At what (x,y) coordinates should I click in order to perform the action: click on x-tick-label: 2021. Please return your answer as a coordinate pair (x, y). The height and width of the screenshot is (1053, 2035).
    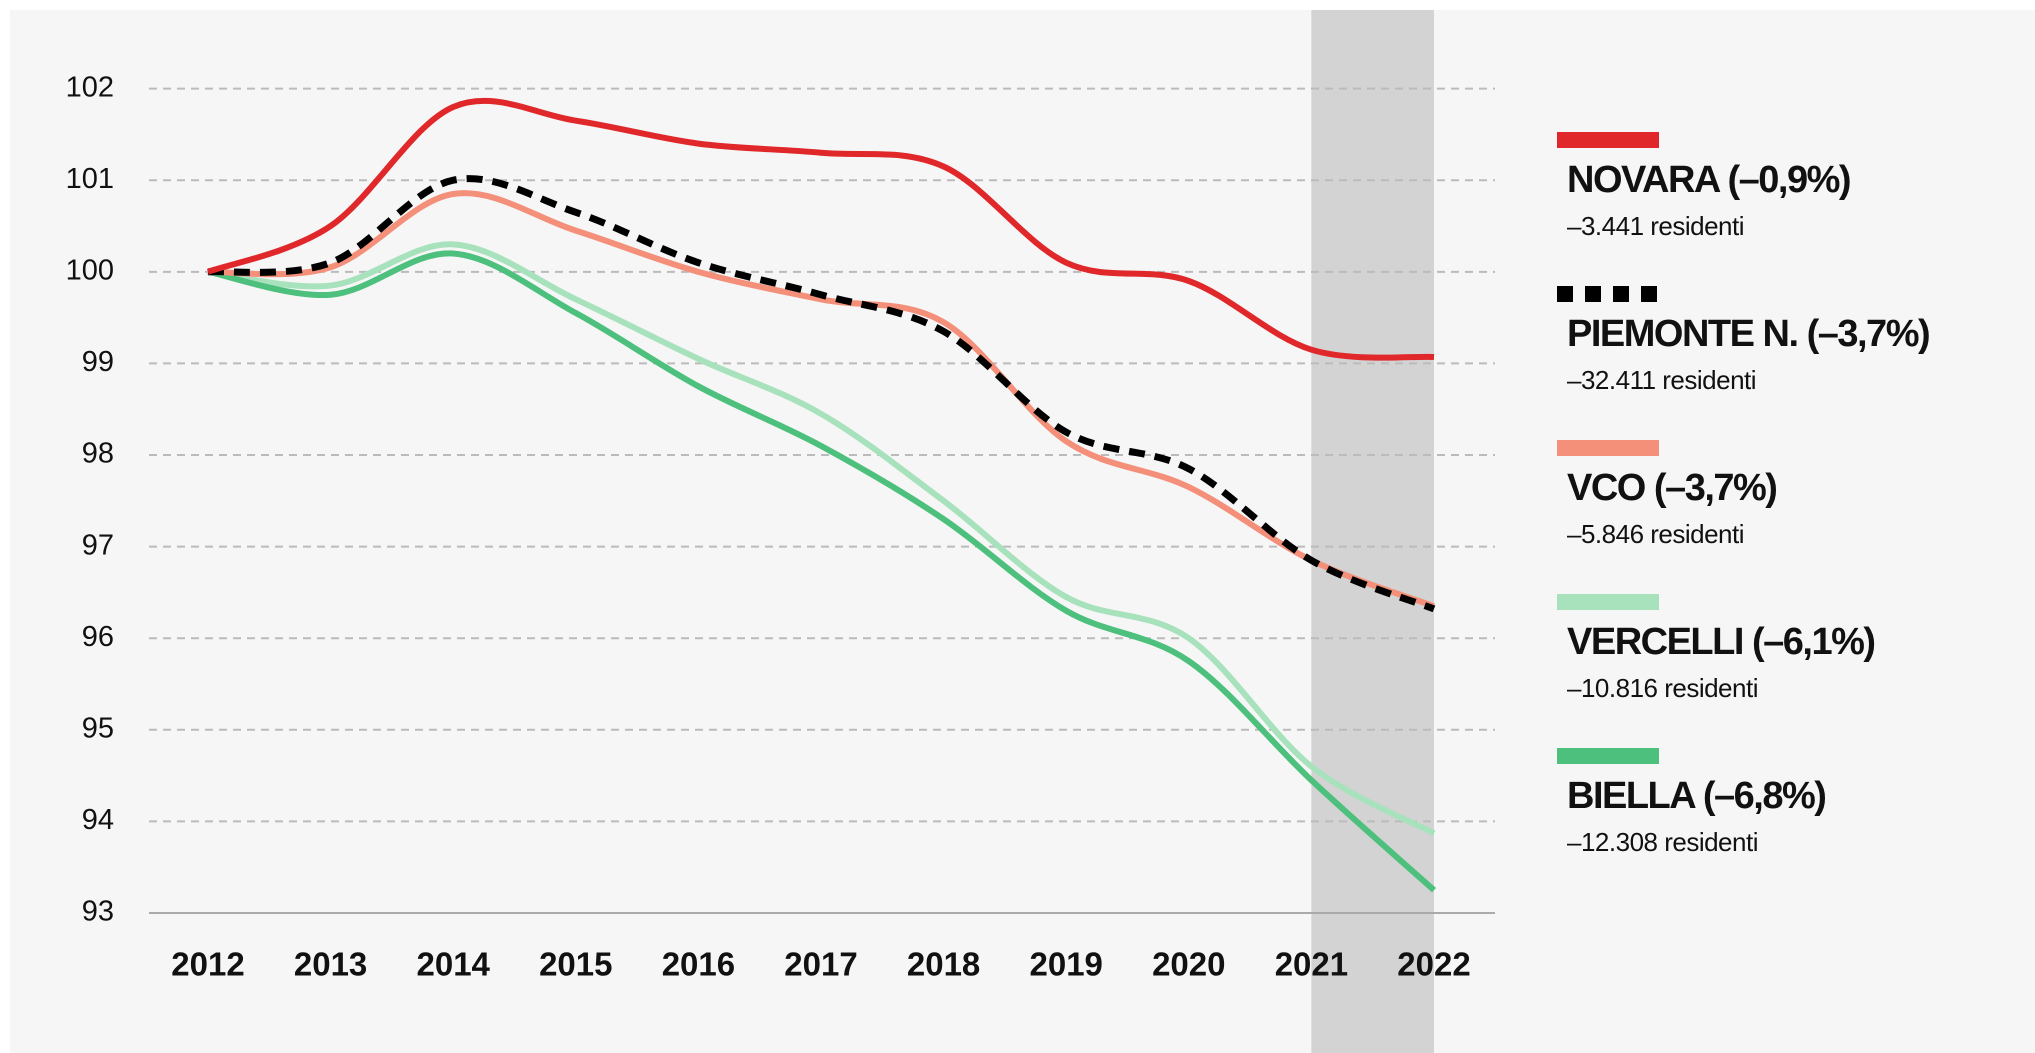
    Looking at the image, I should click on (1311, 964).